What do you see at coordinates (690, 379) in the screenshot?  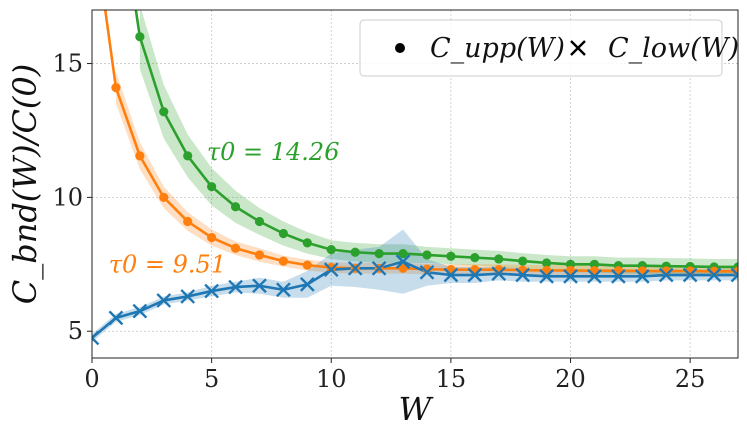 I see `x-tick-label: 25` at bounding box center [690, 379].